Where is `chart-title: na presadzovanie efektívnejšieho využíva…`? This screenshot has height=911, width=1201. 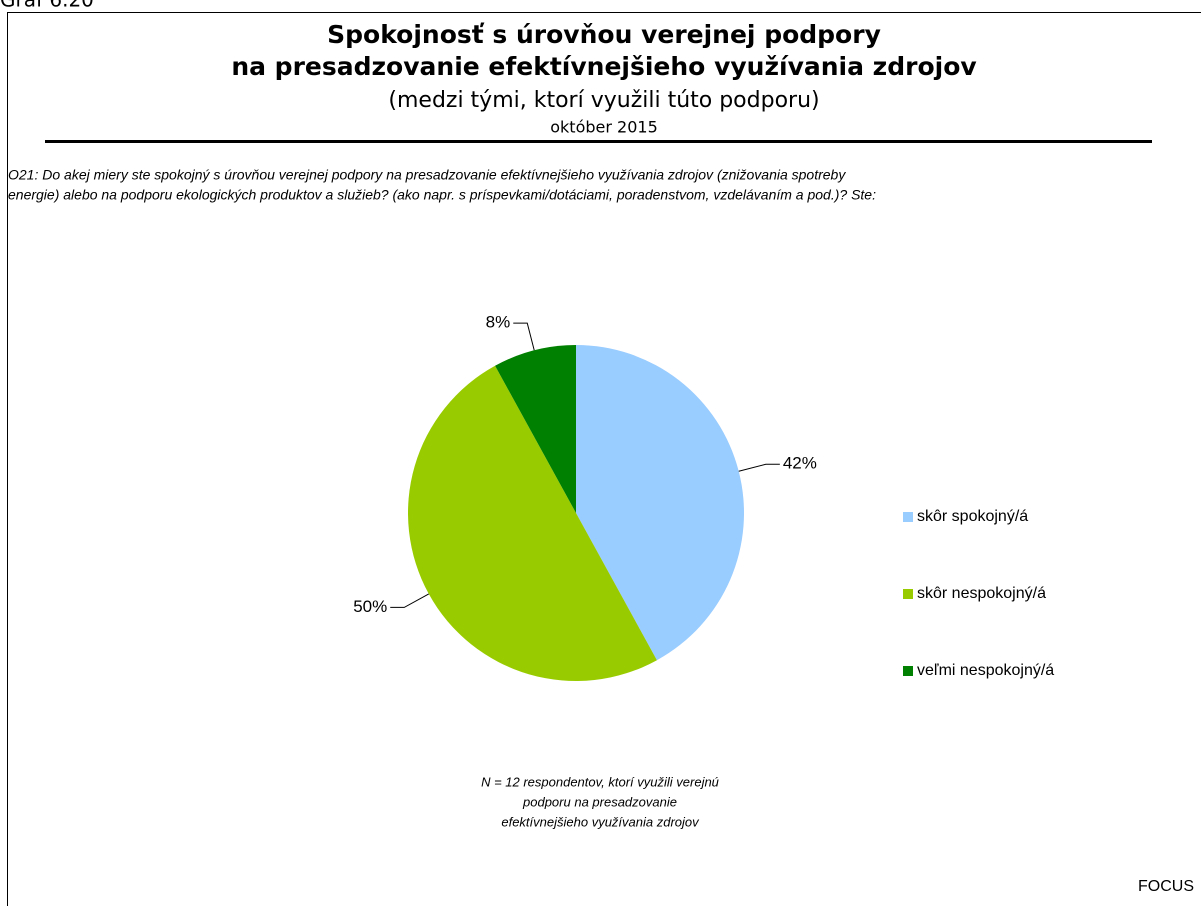
chart-title: na presadzovanie efektívnejšieho využíva… is located at coordinates (603, 66).